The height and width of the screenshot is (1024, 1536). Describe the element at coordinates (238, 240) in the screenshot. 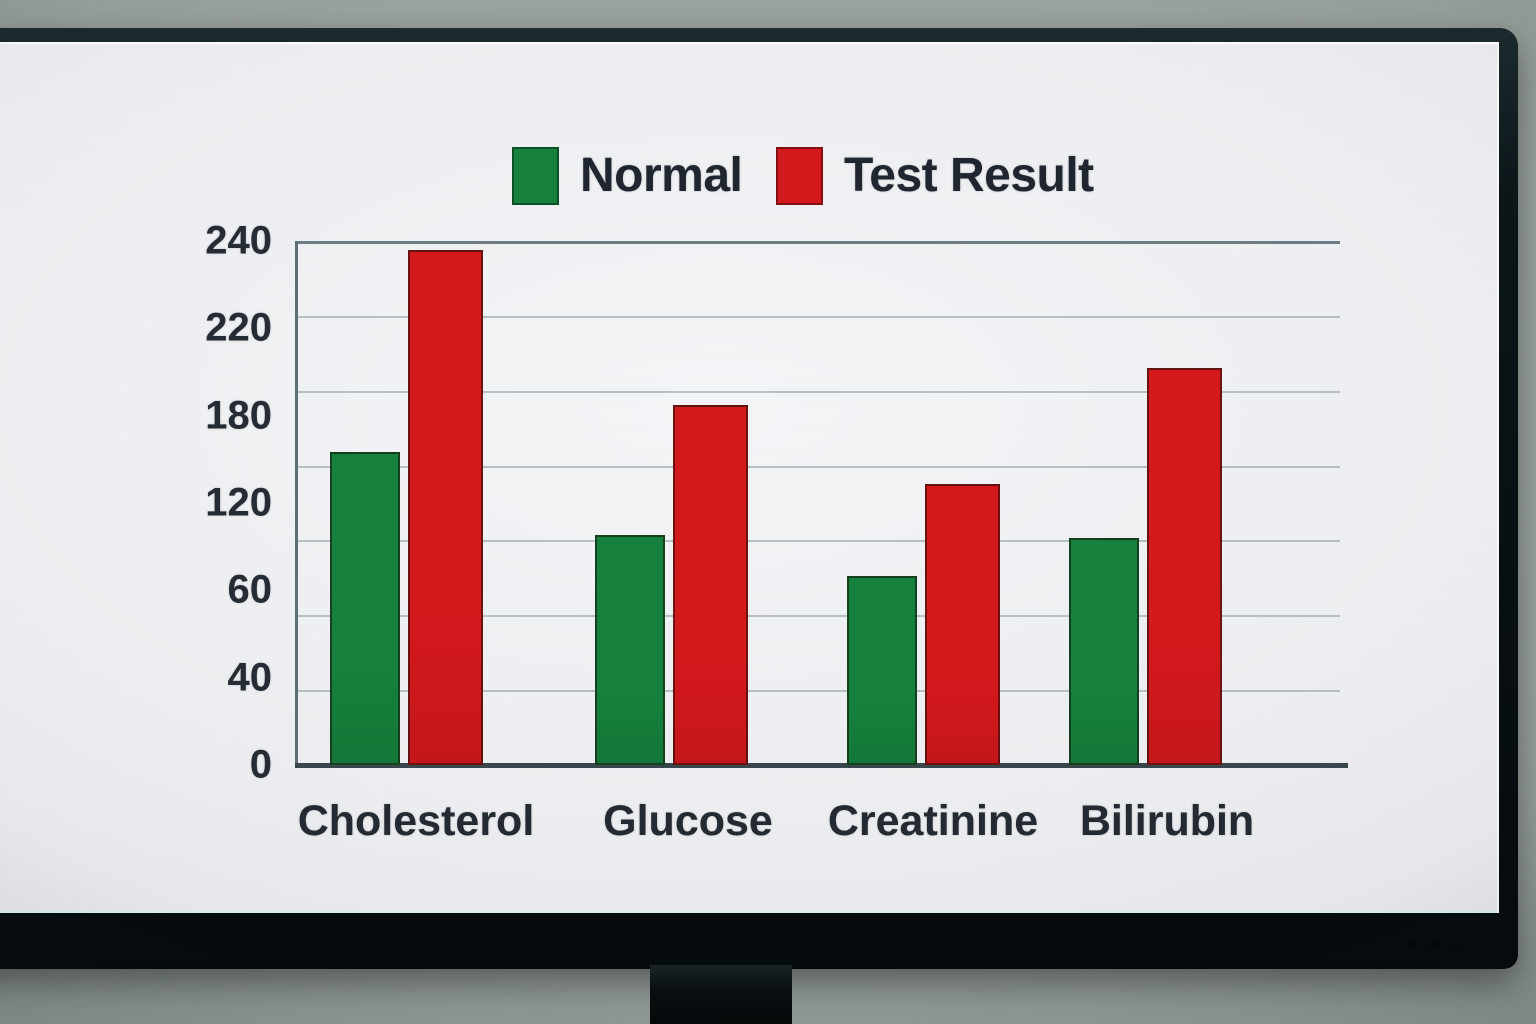

I see `y-tick-label: 240` at that location.